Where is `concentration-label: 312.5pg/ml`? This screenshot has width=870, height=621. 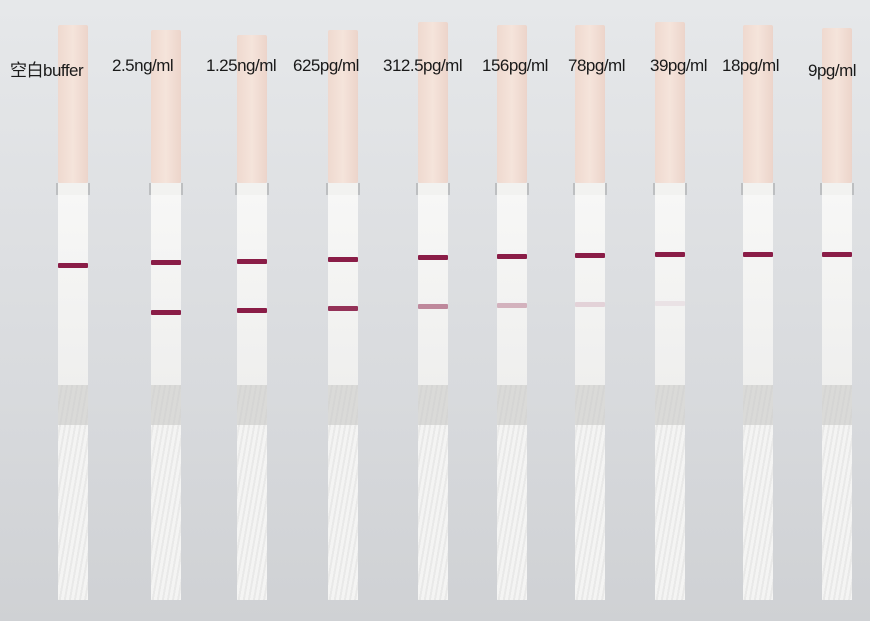
concentration-label: 312.5pg/ml is located at coordinates (423, 65).